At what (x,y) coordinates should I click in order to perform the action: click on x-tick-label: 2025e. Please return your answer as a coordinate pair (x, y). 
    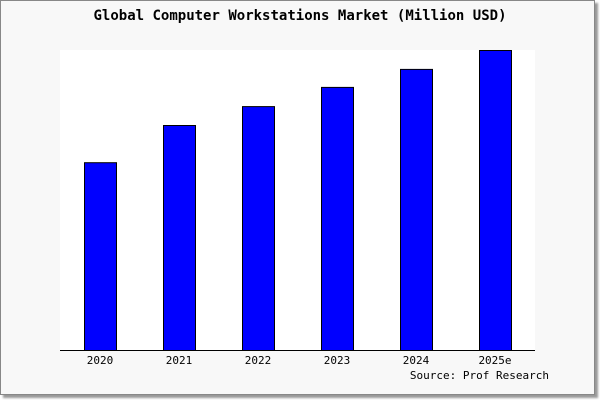
    Looking at the image, I should click on (494, 360).